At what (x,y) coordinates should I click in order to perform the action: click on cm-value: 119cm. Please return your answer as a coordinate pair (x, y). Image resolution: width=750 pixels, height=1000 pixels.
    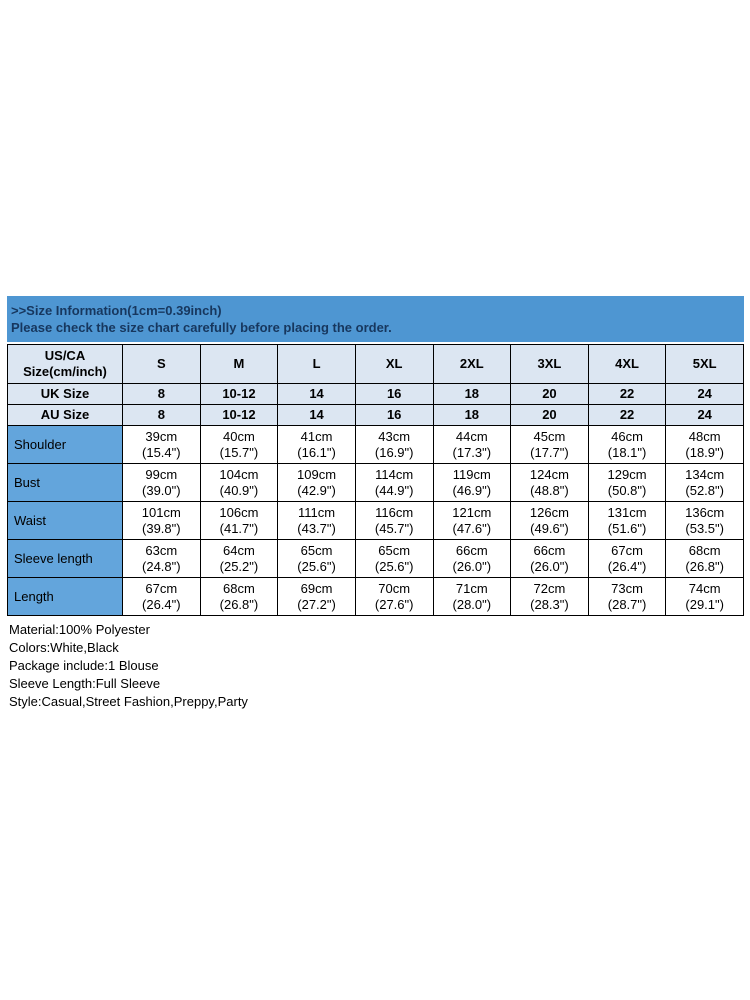
    Looking at the image, I should click on (471, 474).